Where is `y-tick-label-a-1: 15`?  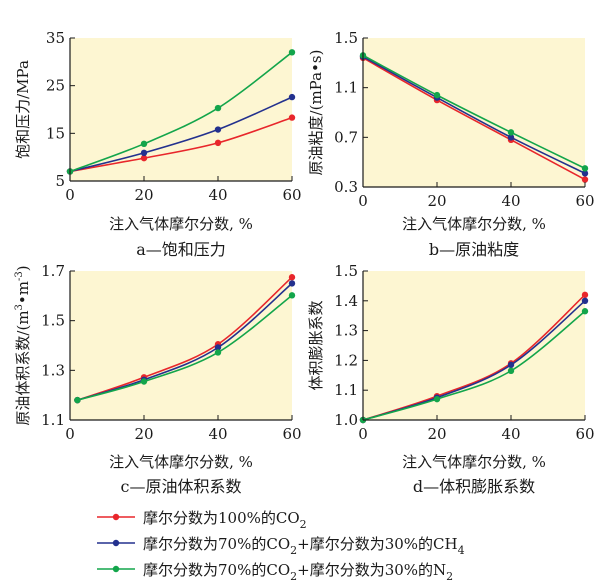
y-tick-label-a-1: 15 is located at coordinates (55, 133).